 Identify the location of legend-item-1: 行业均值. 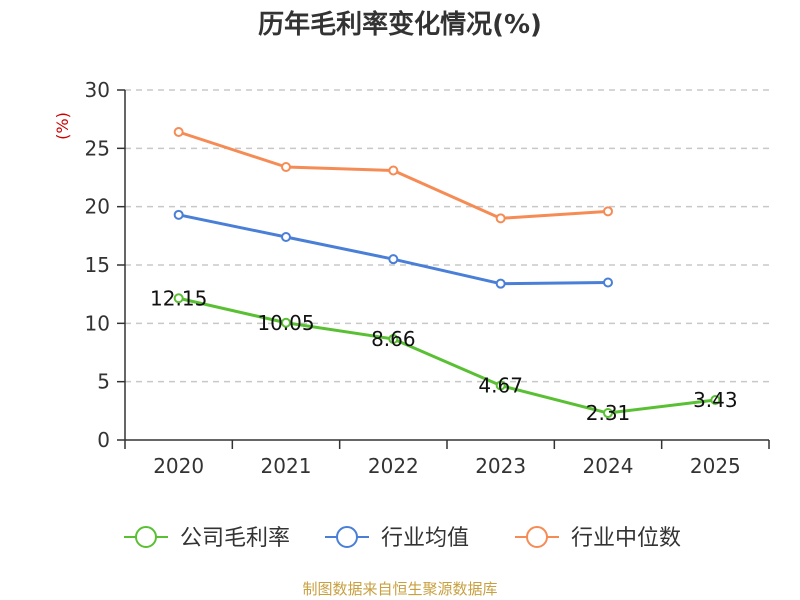
(397, 538).